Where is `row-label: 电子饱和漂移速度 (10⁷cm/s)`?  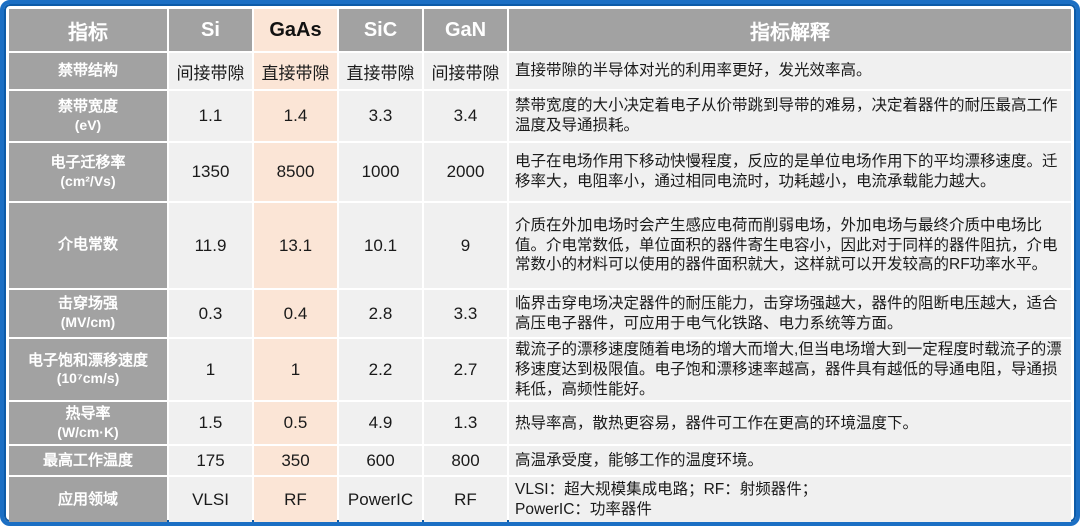
row-label: 电子饱和漂移速度 (10⁷cm/s) is located at coordinates (88, 370).